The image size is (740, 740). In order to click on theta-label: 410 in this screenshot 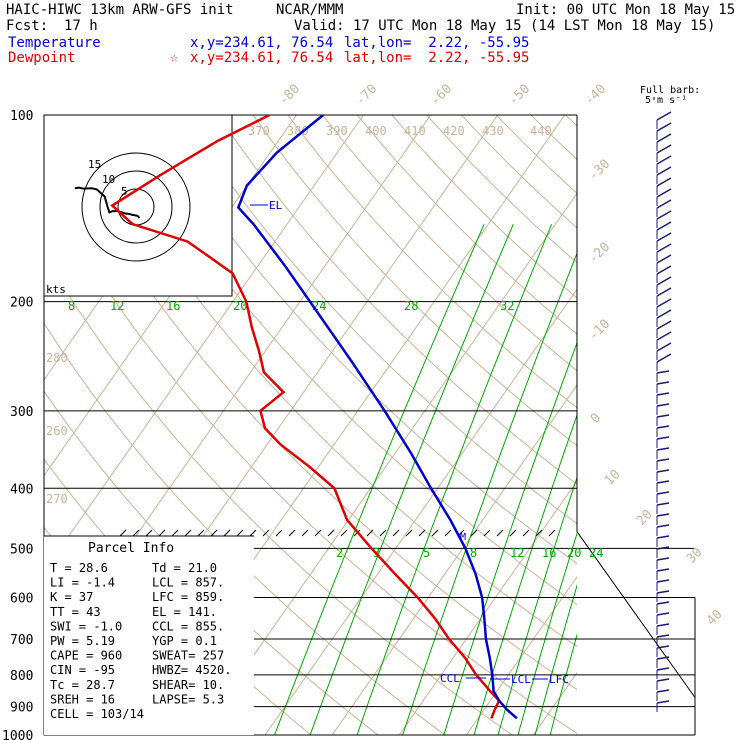, I will do `click(415, 131)`.